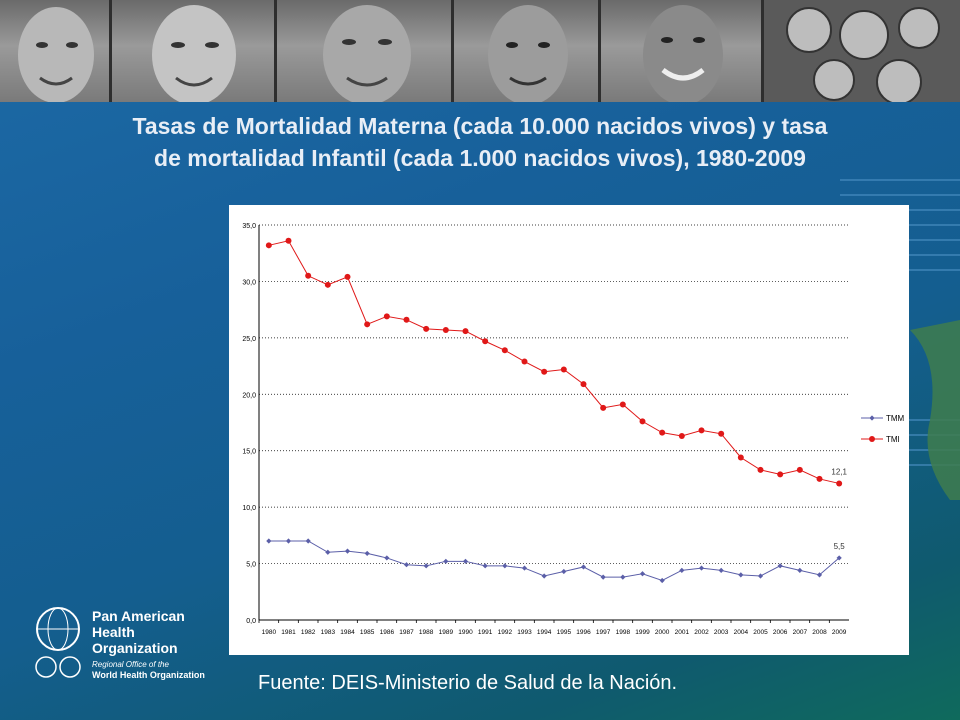 This screenshot has height=720, width=960. I want to click on x-tick-label: 1995, so click(564, 632).